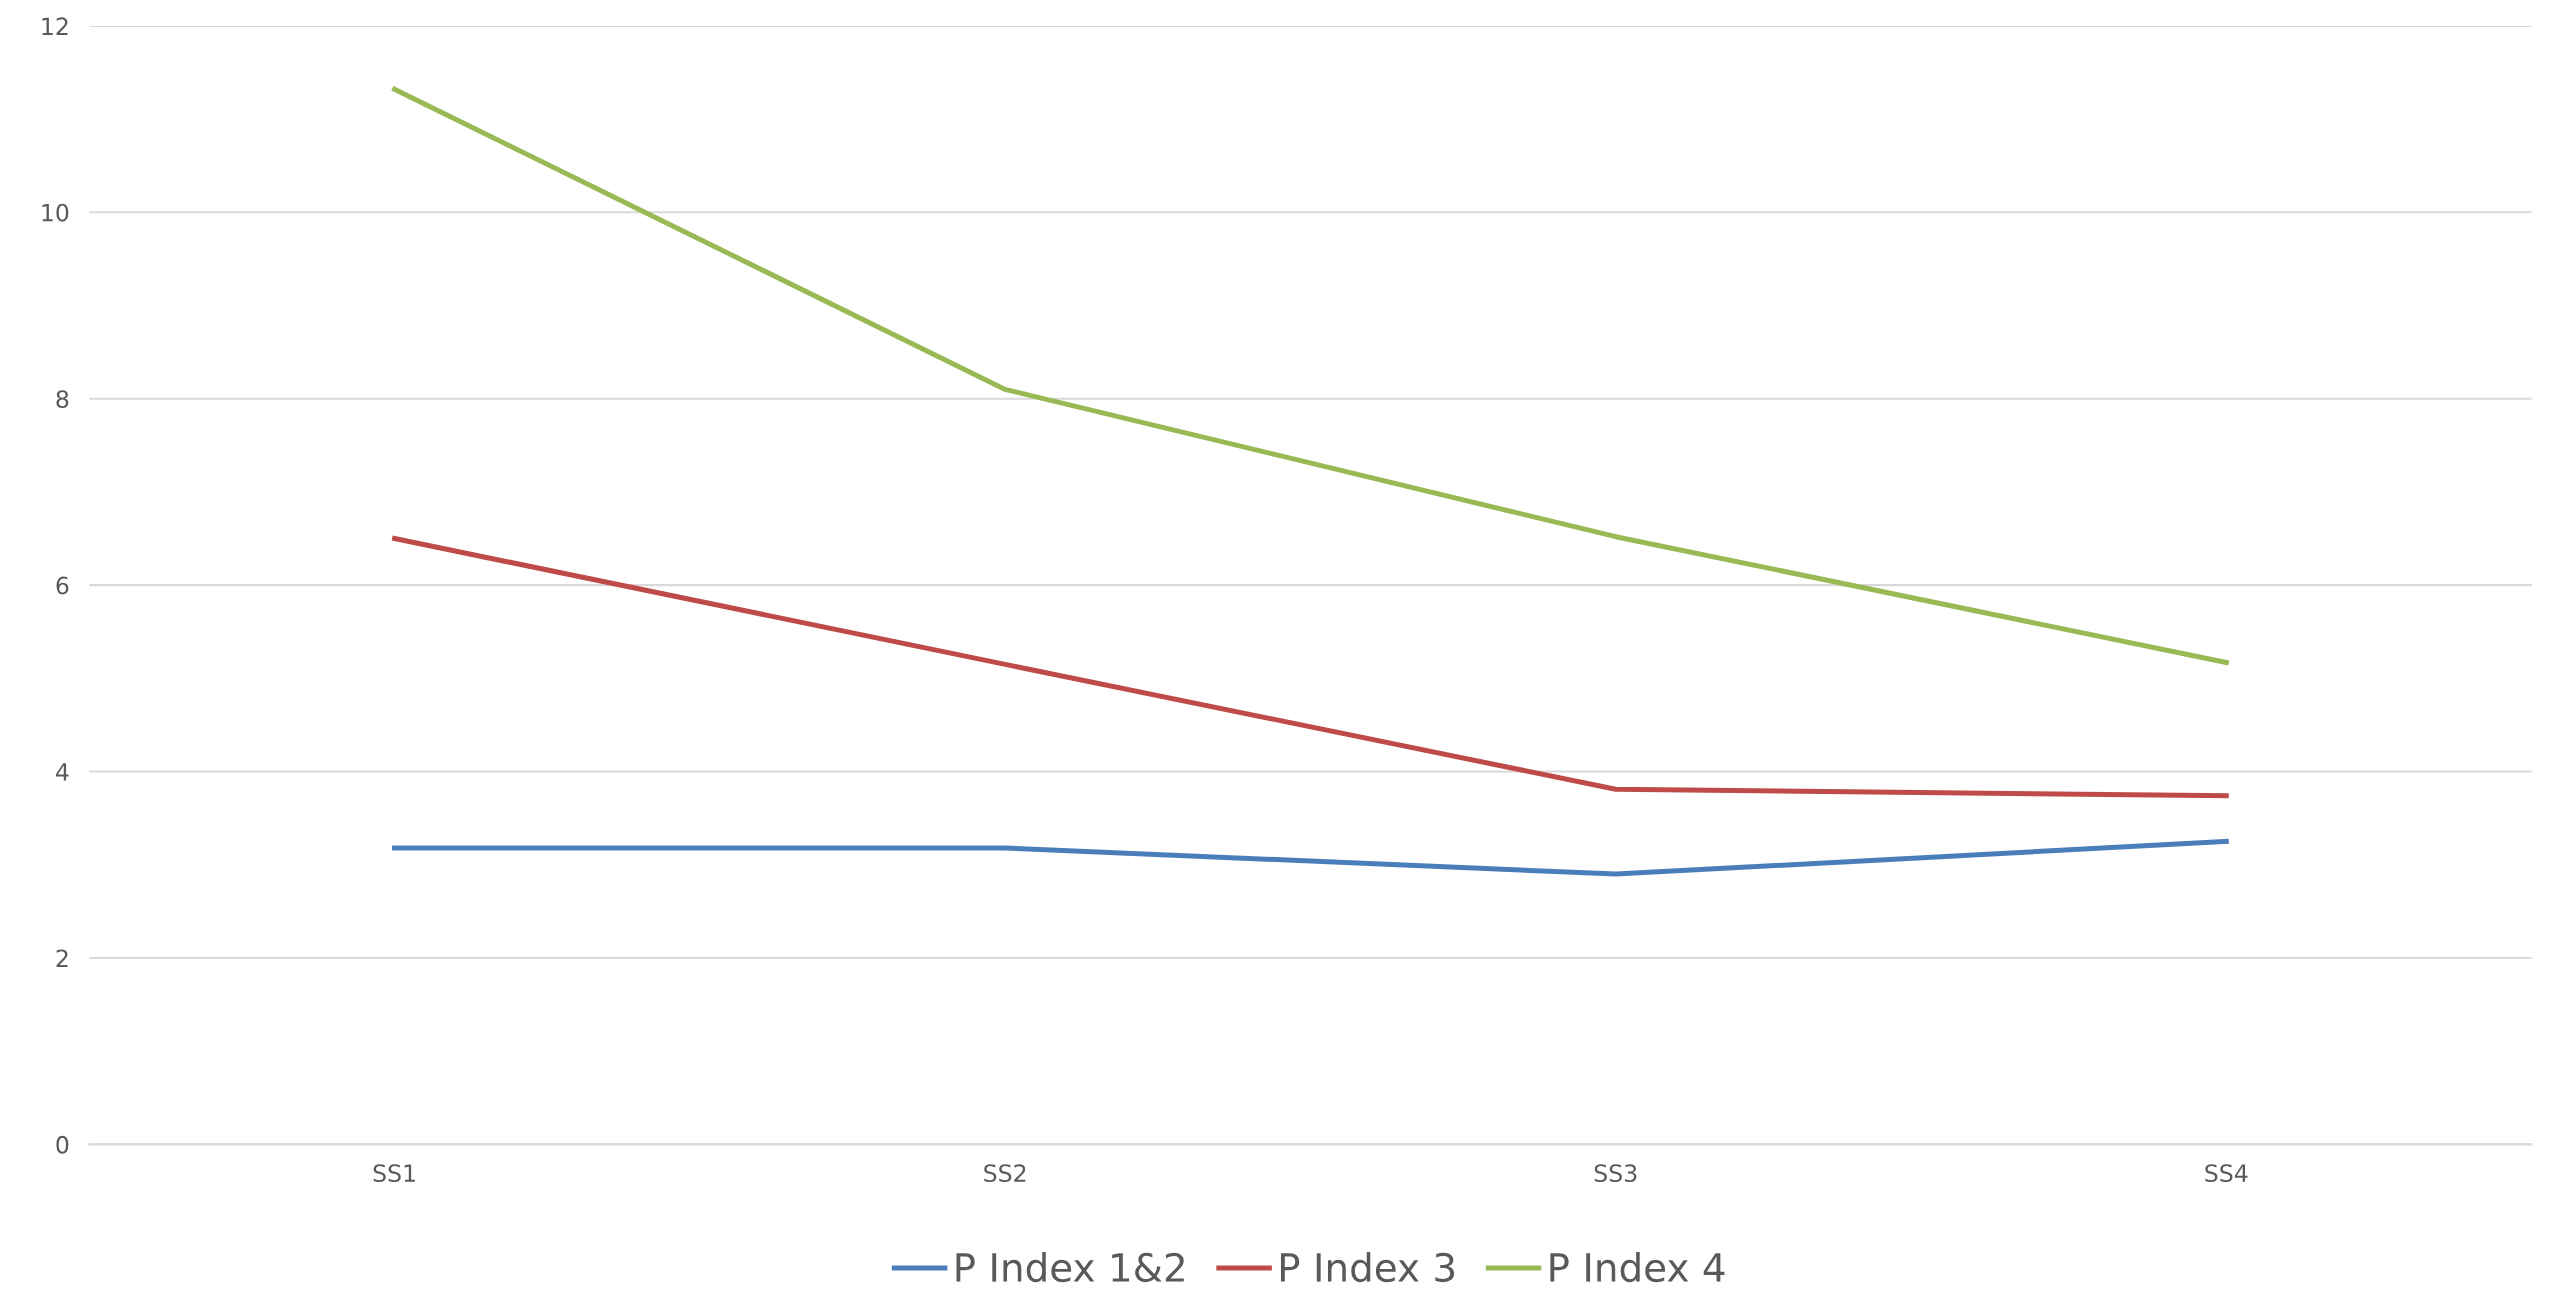 The width and height of the screenshot is (2552, 1296). What do you see at coordinates (1070, 1267) in the screenshot?
I see `legend-label: P Index 1&2` at bounding box center [1070, 1267].